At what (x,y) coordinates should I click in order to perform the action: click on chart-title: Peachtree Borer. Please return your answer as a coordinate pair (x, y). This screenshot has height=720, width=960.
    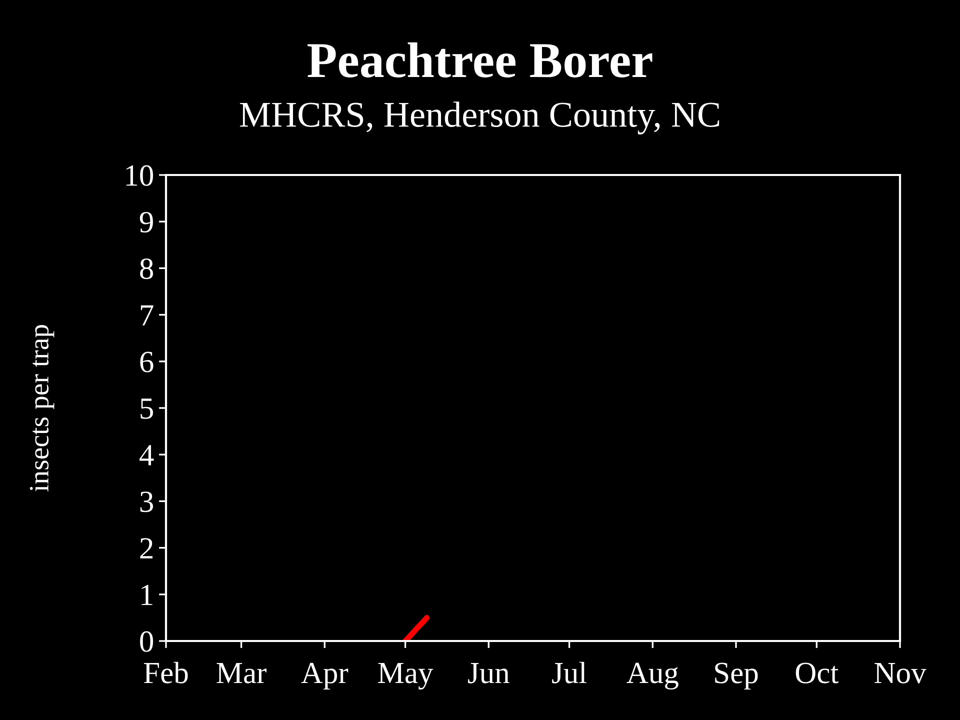
    Looking at the image, I should click on (480, 60).